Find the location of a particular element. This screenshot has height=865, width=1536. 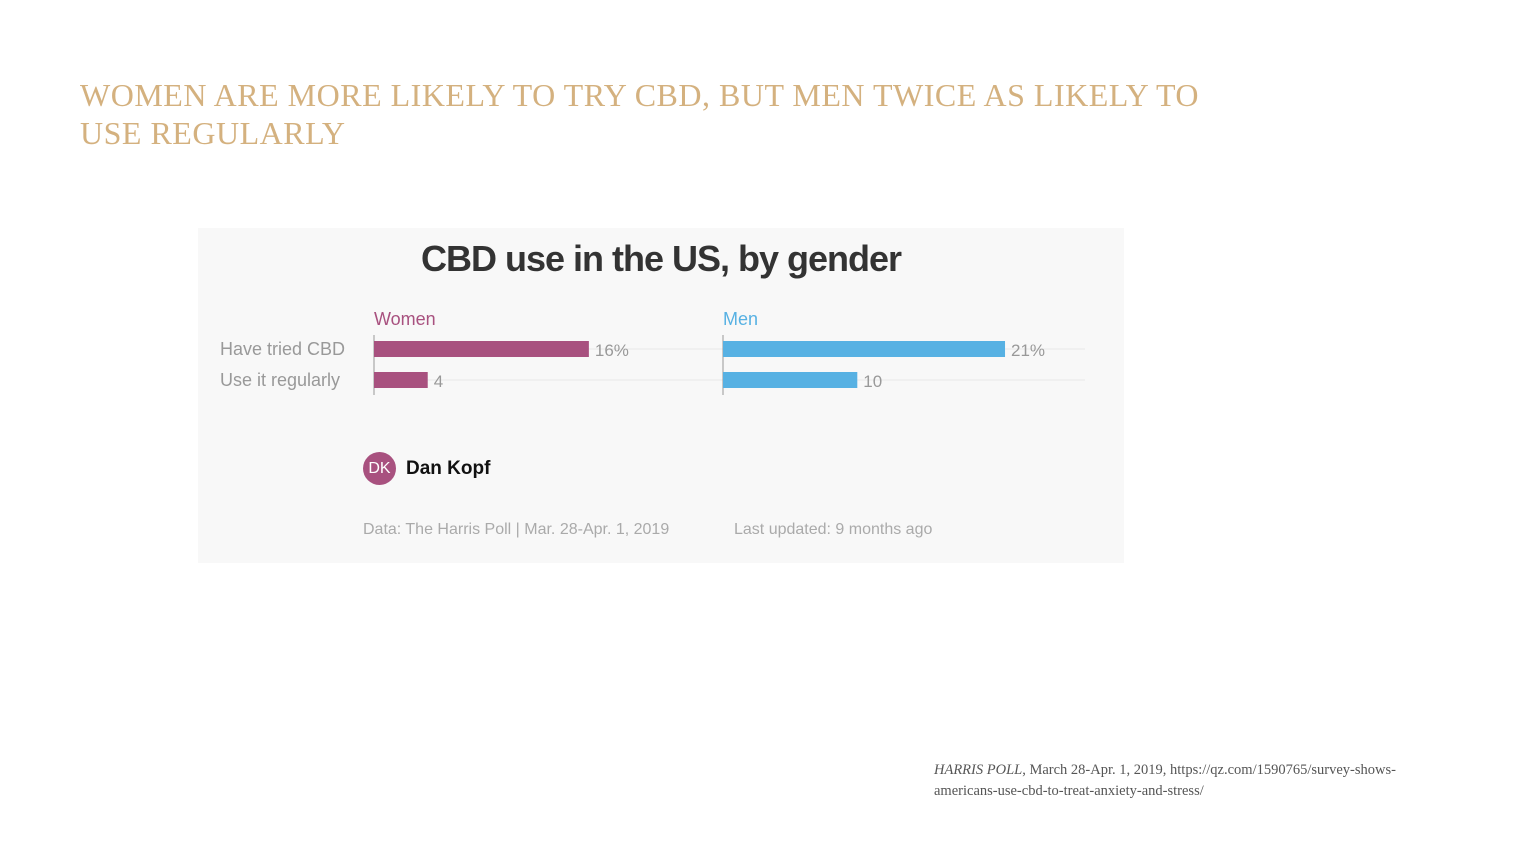

citation-source: HARRIS POLL is located at coordinates (978, 770).